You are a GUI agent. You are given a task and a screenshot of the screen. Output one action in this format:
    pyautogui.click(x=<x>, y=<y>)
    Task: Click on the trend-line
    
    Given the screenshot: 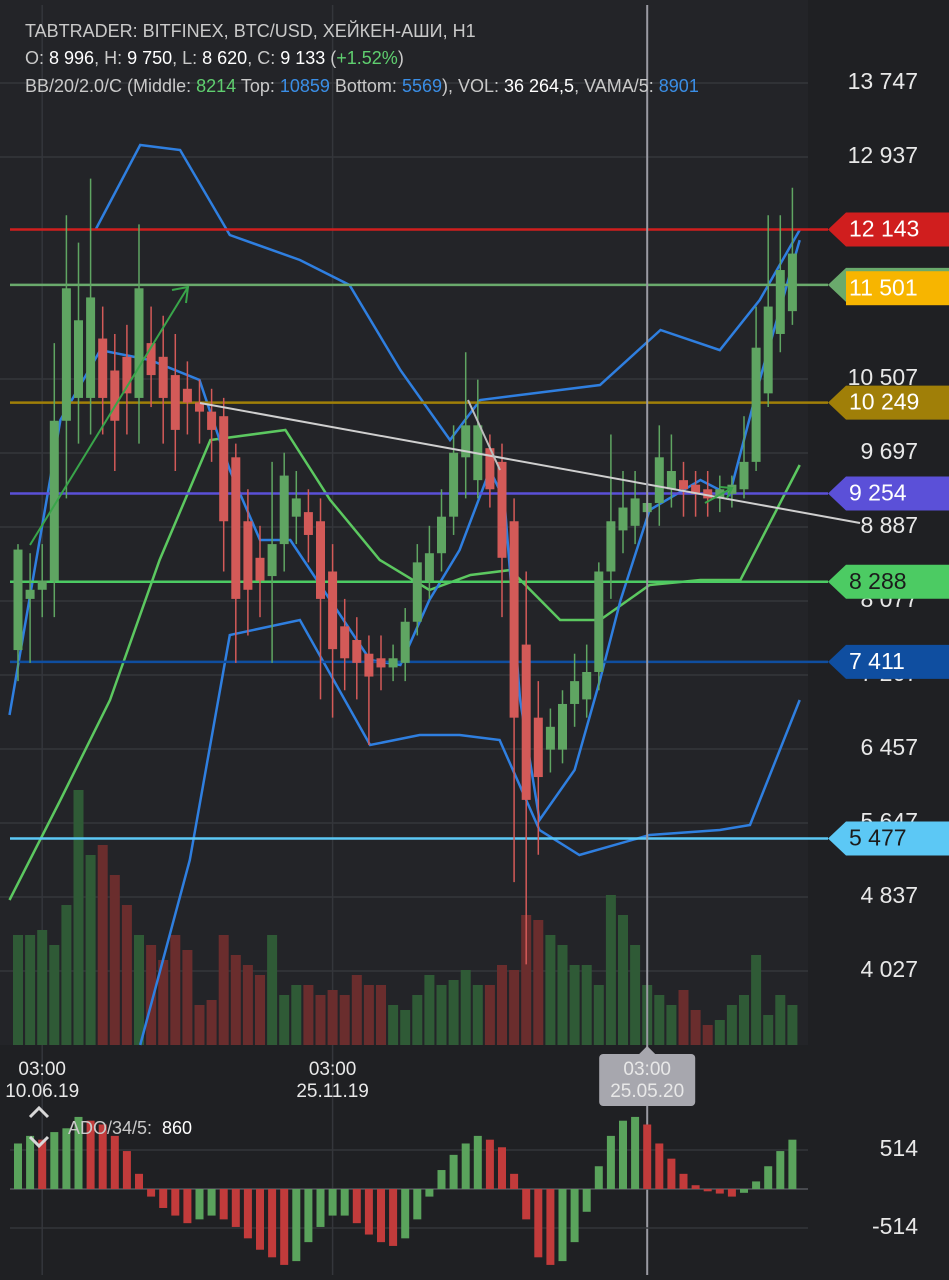 What is the action you would take?
    pyautogui.click(x=530, y=463)
    